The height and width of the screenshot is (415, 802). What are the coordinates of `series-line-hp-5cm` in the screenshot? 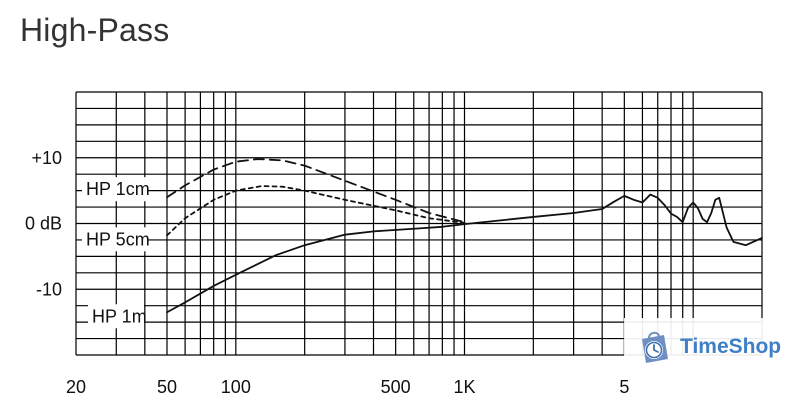 It's located at (316, 211).